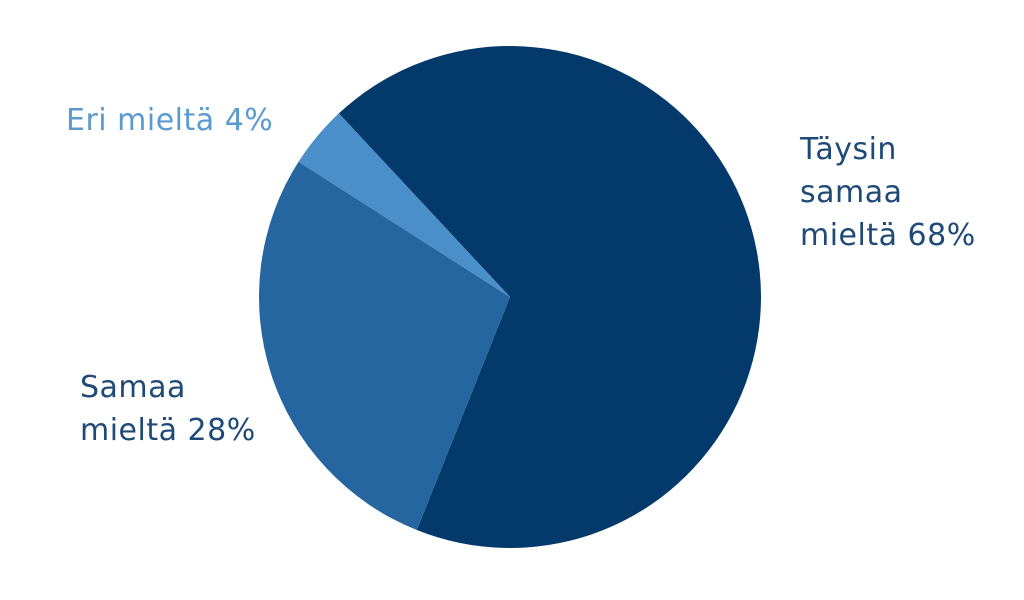 Image resolution: width=1024 pixels, height=600 pixels. I want to click on slice-label: Täysin samaa mieltä 68%, so click(900, 192).